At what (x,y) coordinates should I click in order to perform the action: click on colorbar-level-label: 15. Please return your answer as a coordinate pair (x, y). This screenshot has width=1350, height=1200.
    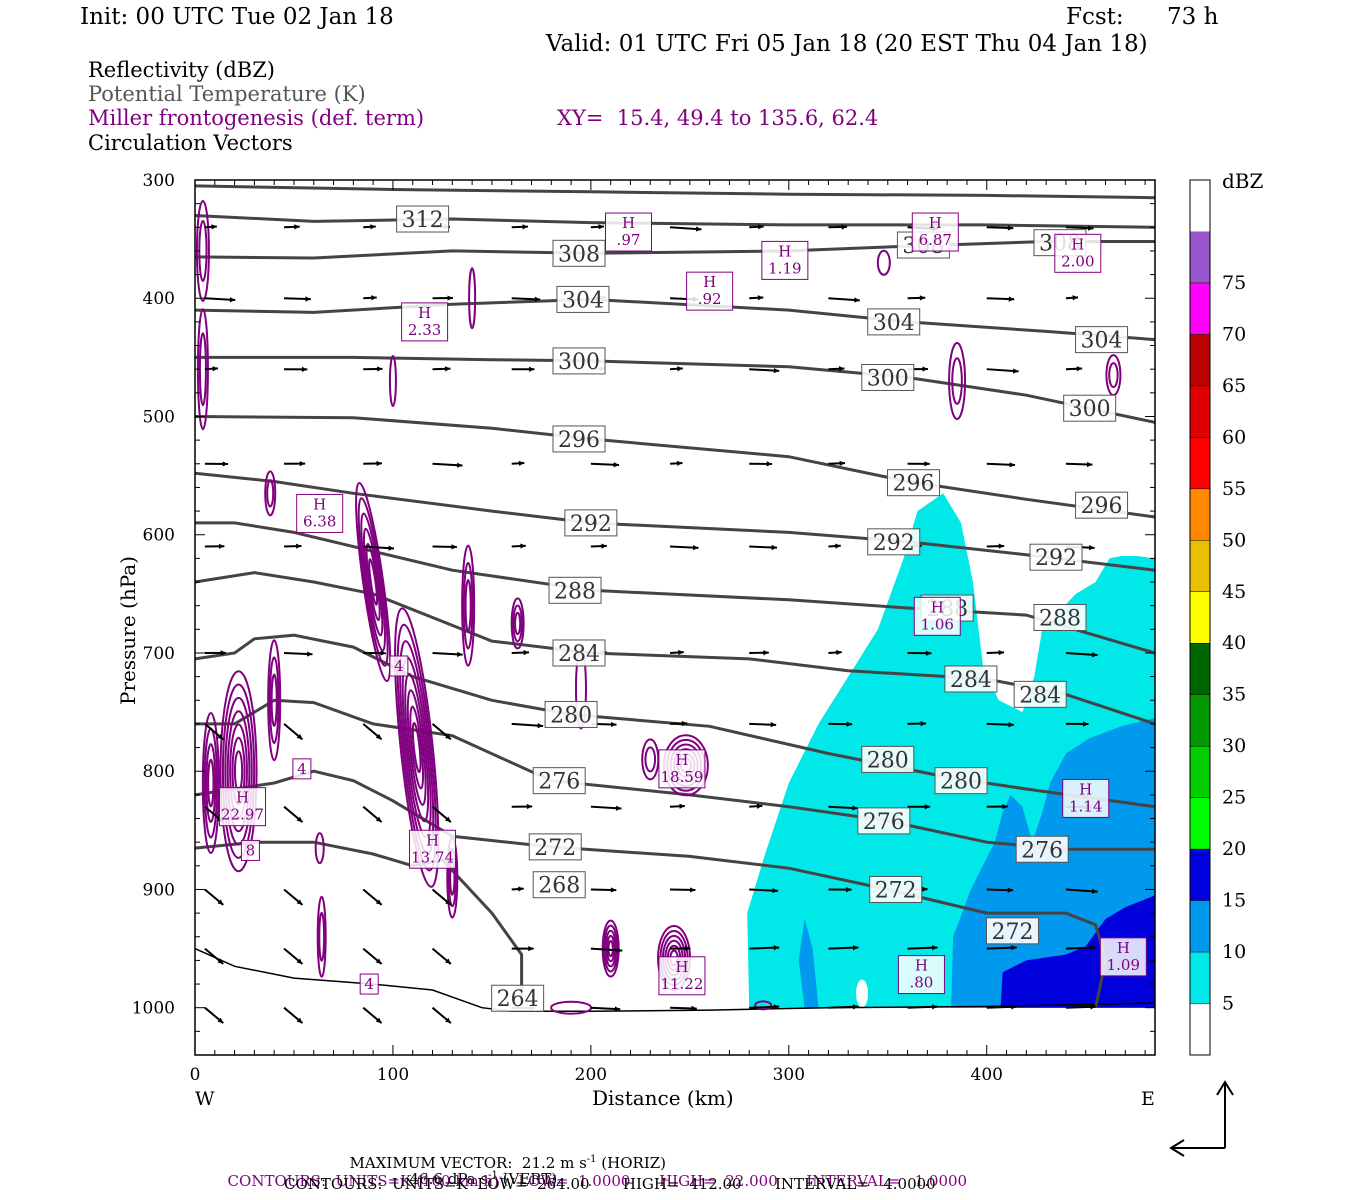
    Looking at the image, I should click on (1234, 901).